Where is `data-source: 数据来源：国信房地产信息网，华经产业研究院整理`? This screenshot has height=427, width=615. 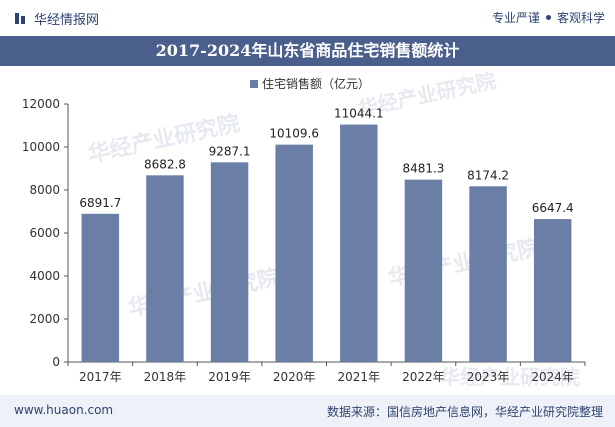
data-source: 数据来源：国信房地产信息网，华经产业研究院整理 is located at coordinates (464, 412).